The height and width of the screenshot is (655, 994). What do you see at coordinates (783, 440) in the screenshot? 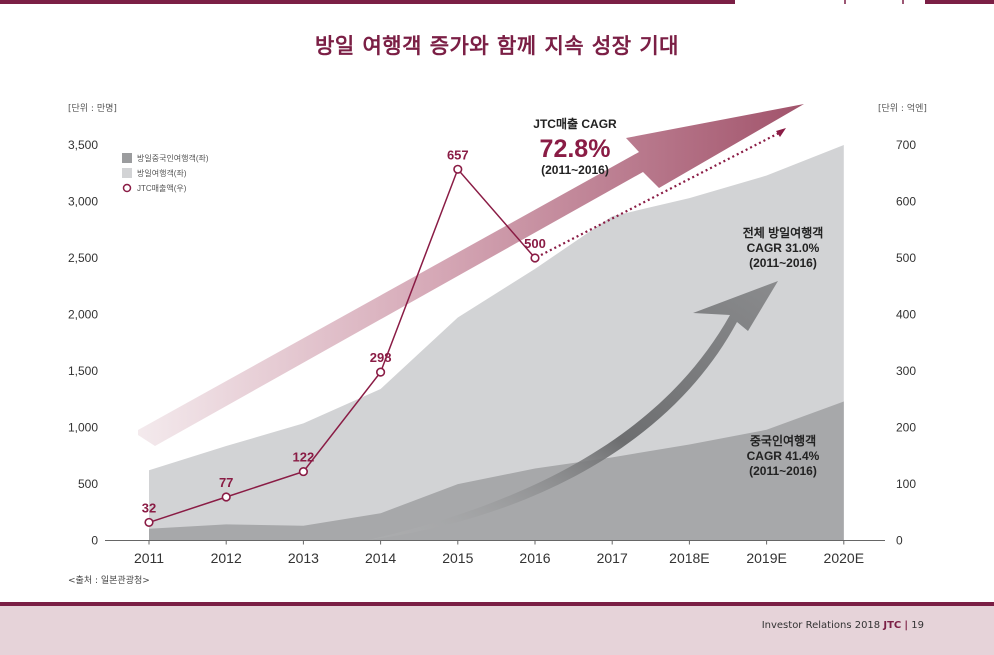
I see `china-cagr-title: 중국인여행객` at bounding box center [783, 440].